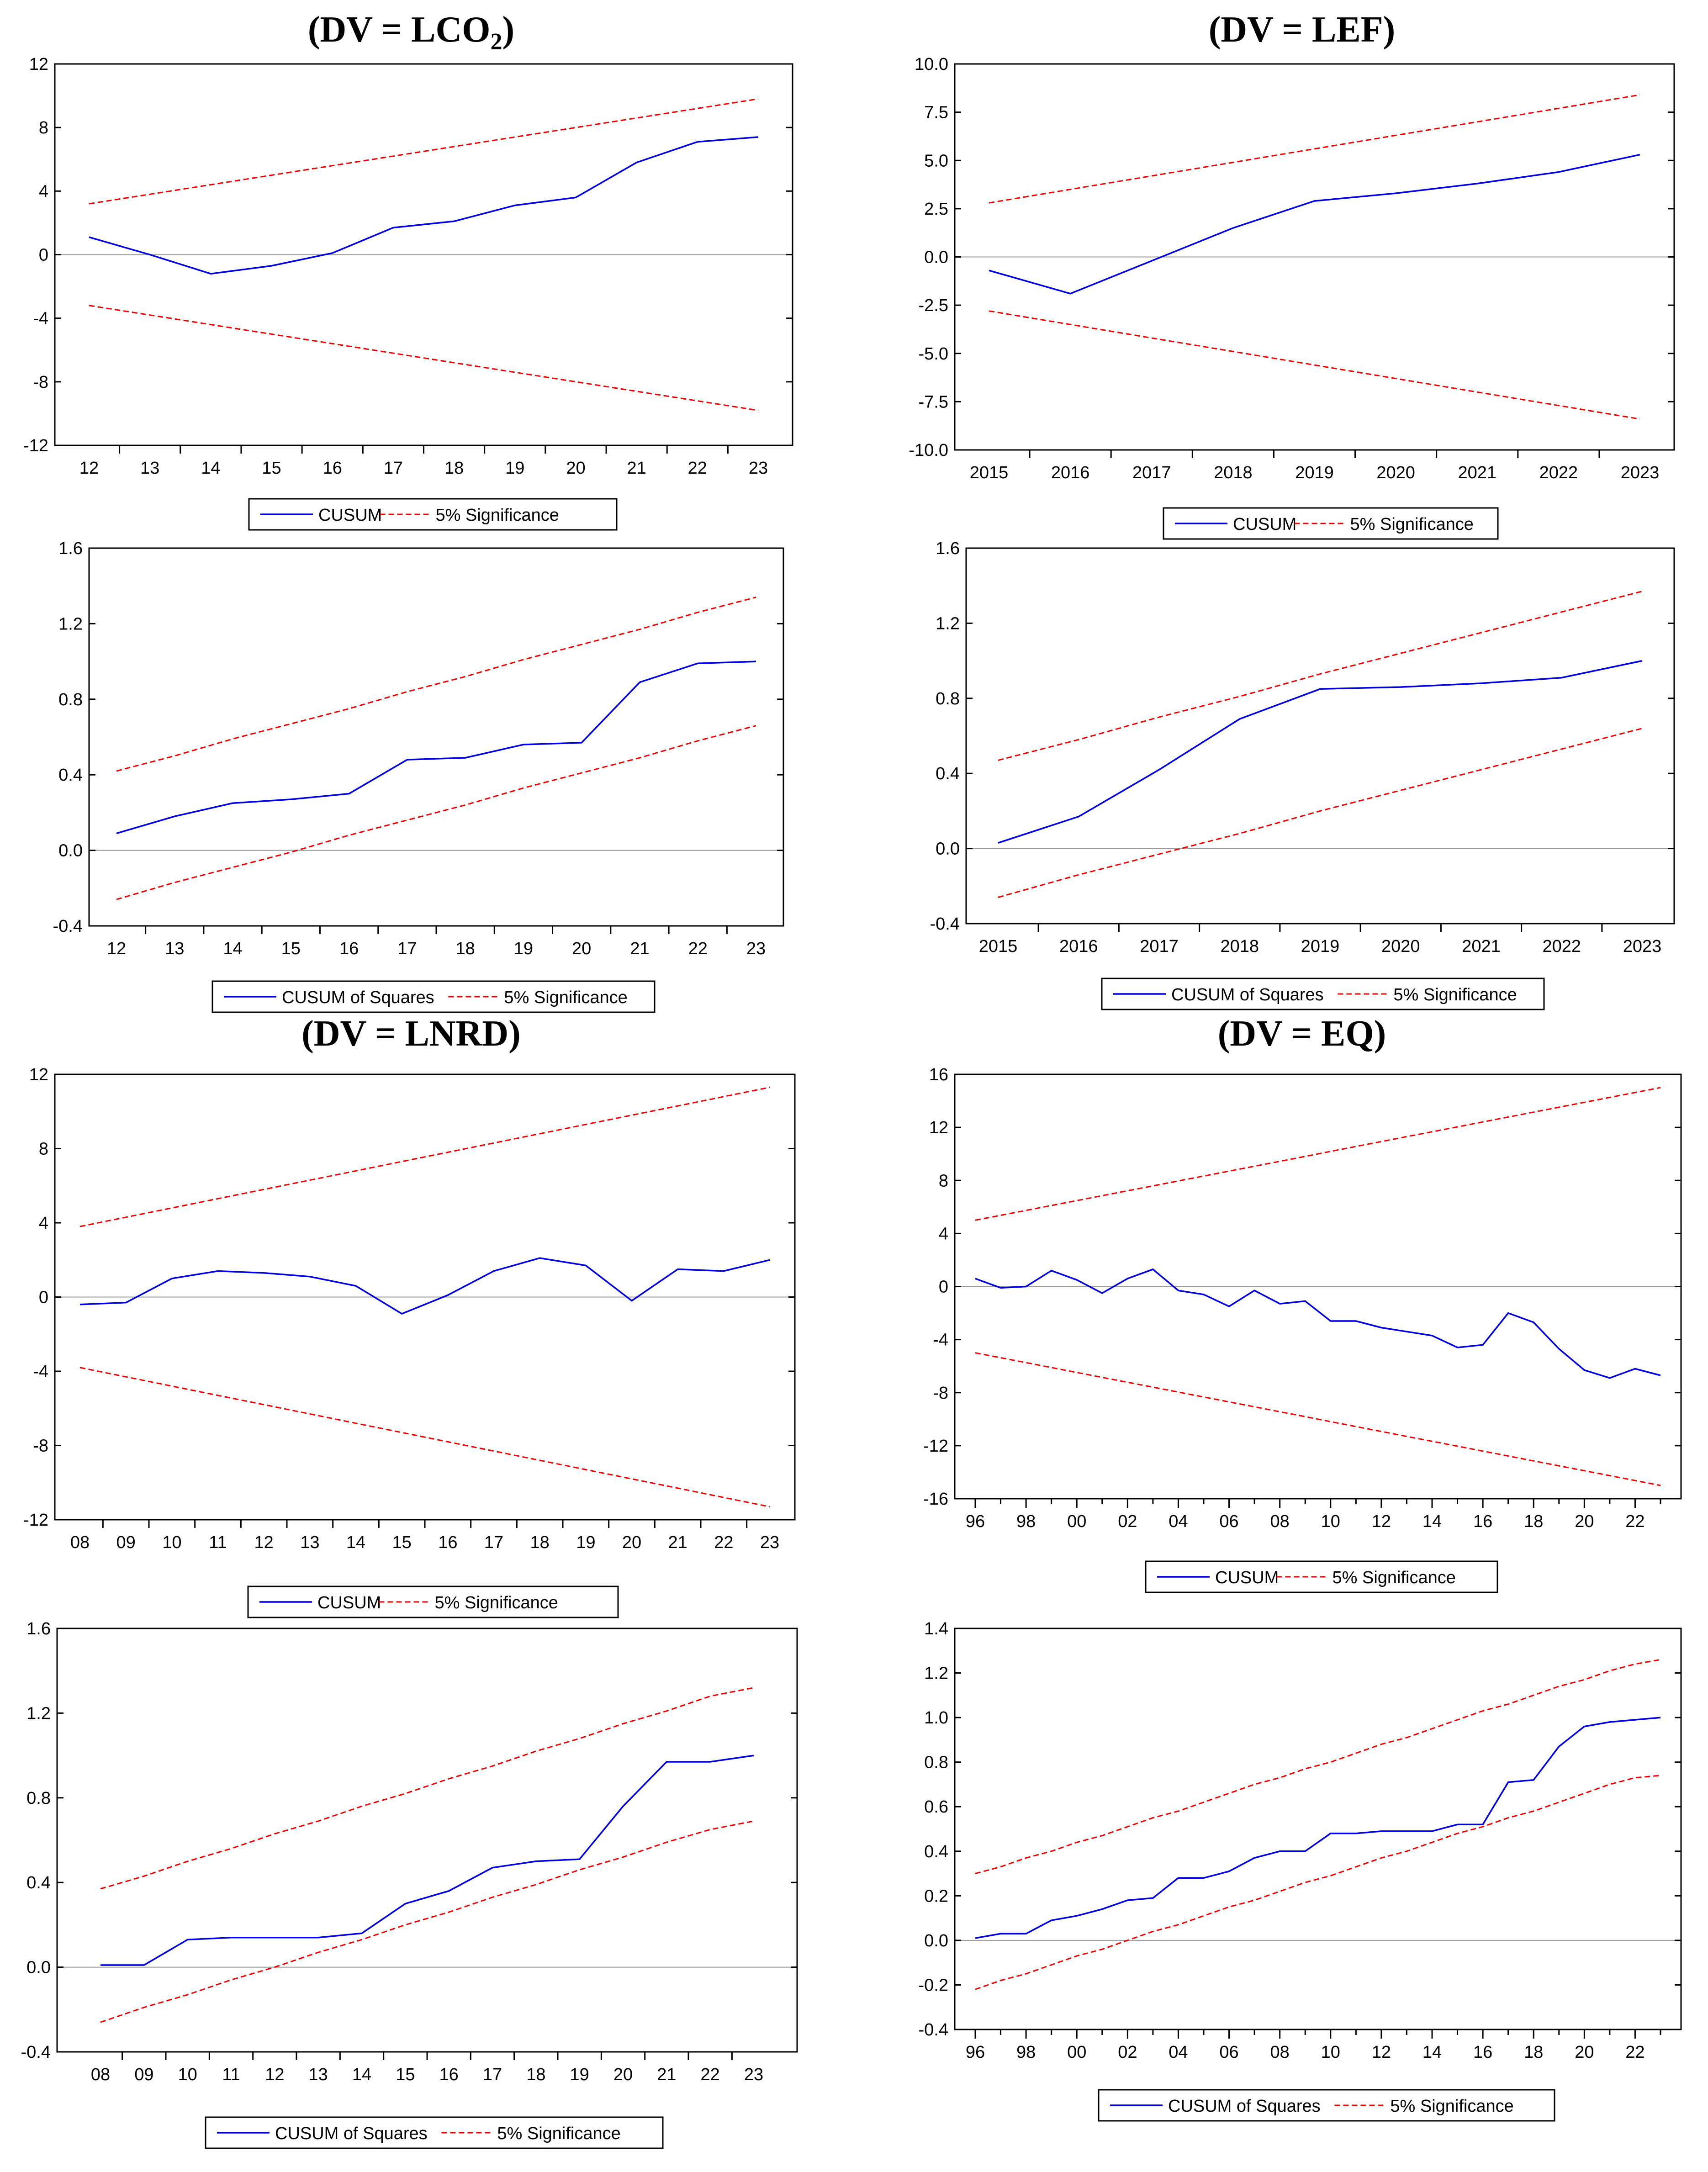  Describe the element at coordinates (291, 948) in the screenshot. I see `x-tick-label: 15` at that location.